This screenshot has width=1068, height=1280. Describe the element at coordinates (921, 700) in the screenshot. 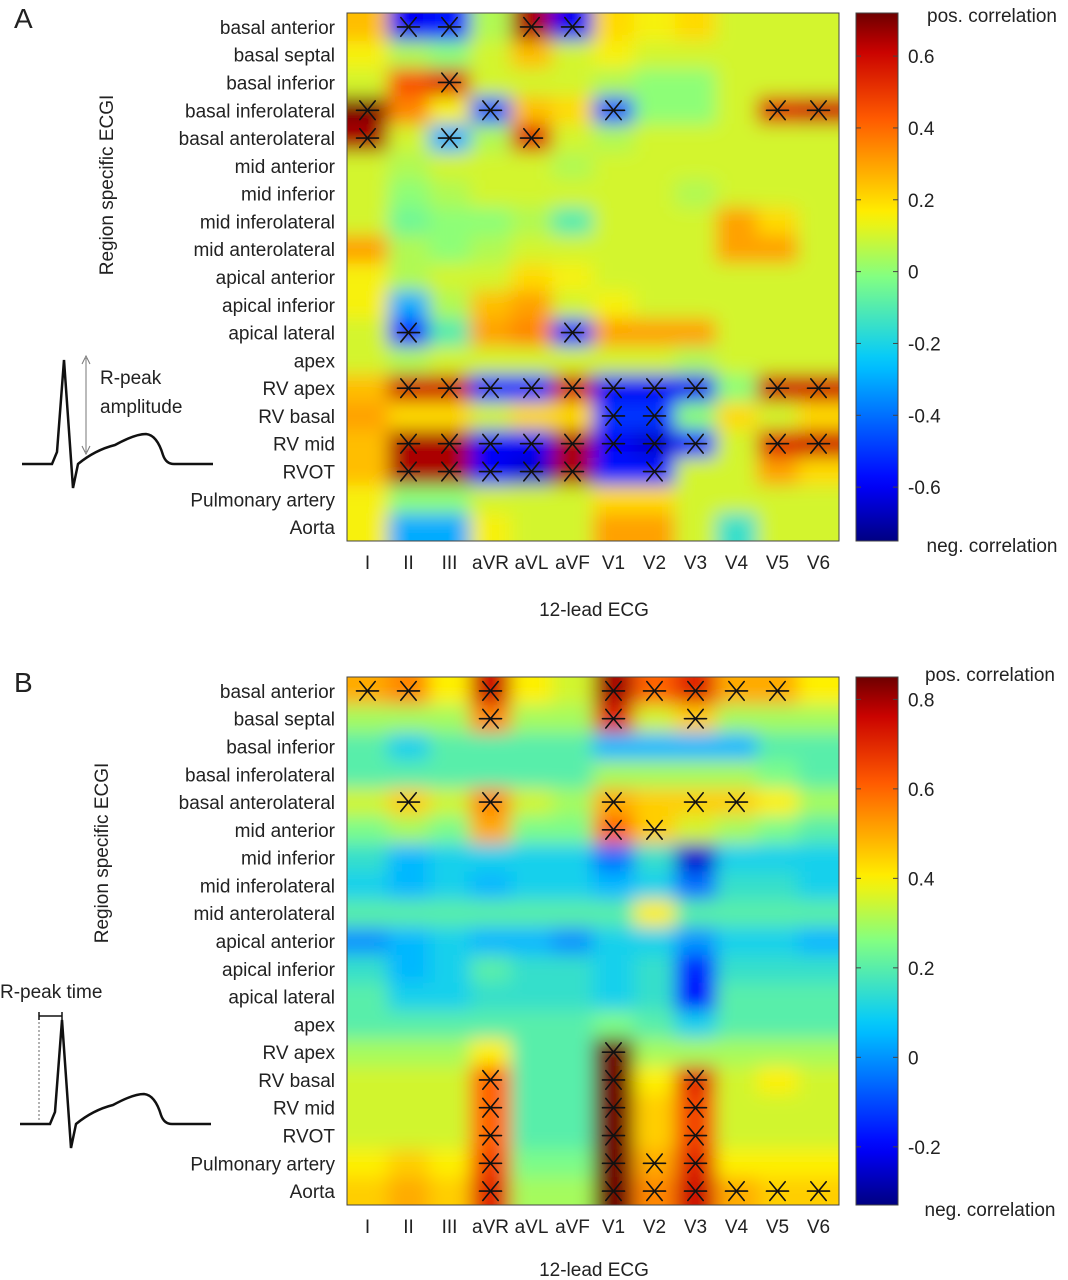

I see `colorbar-tick-label: 0.8` at that location.